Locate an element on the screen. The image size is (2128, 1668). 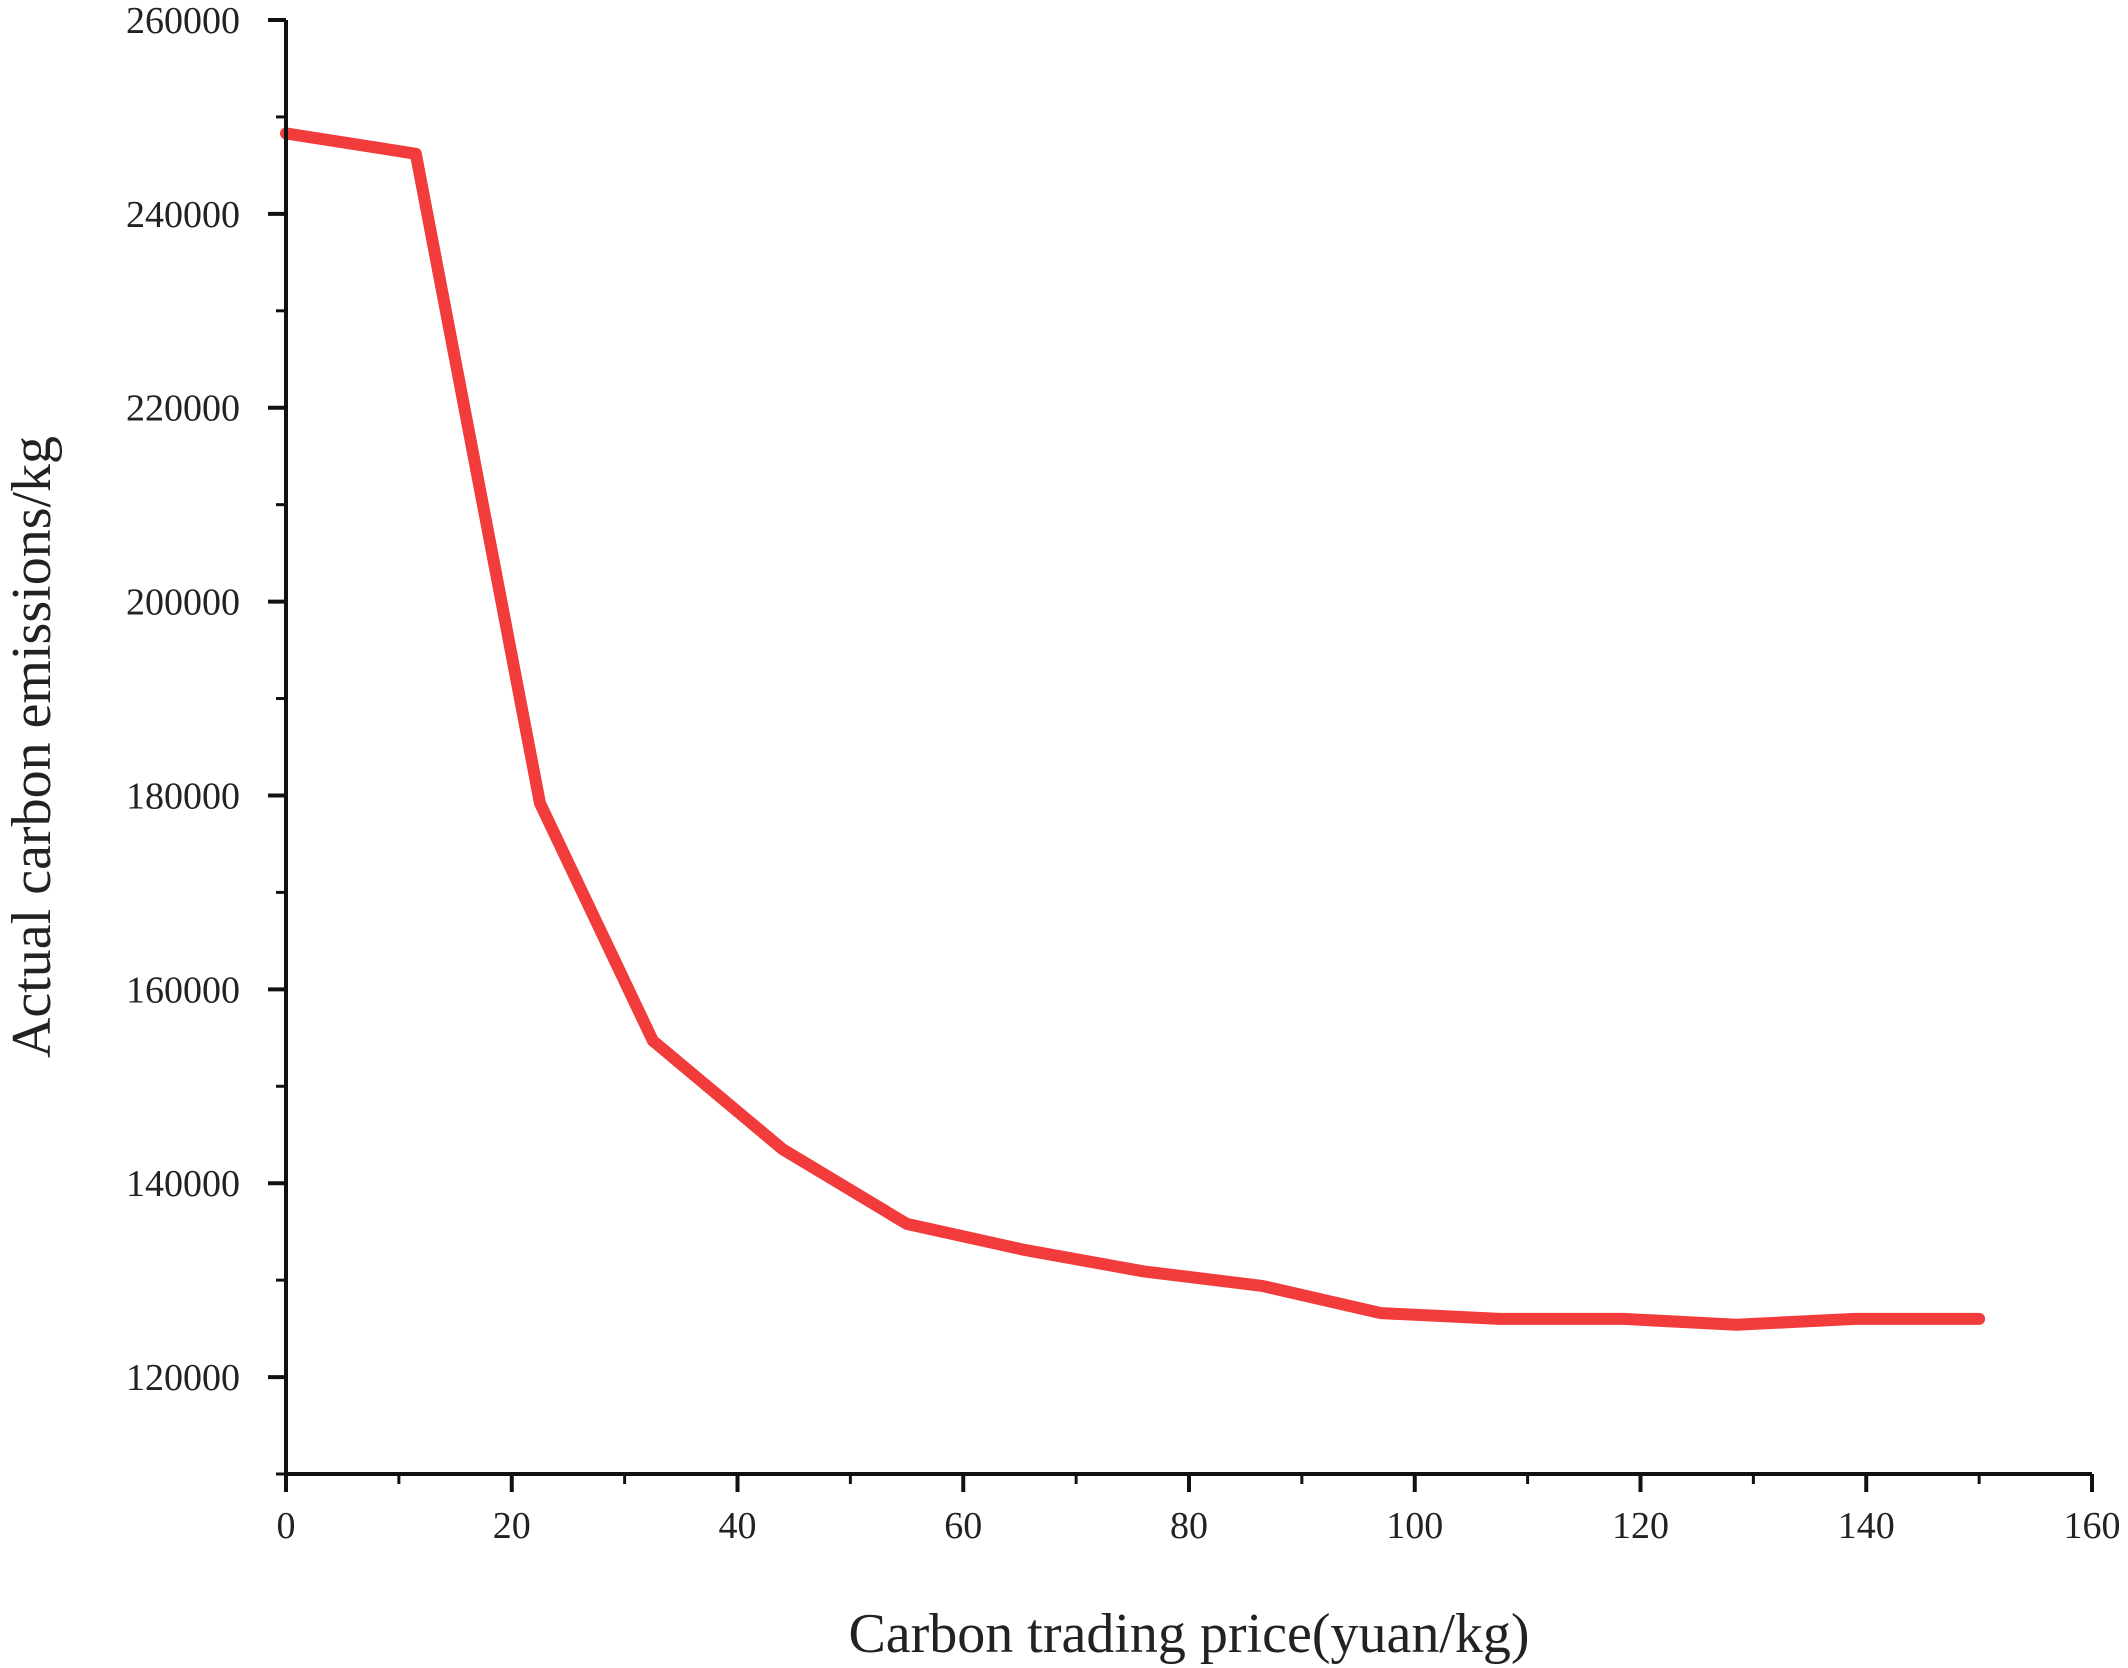
x-tick-label: 140 is located at coordinates (1866, 1526).